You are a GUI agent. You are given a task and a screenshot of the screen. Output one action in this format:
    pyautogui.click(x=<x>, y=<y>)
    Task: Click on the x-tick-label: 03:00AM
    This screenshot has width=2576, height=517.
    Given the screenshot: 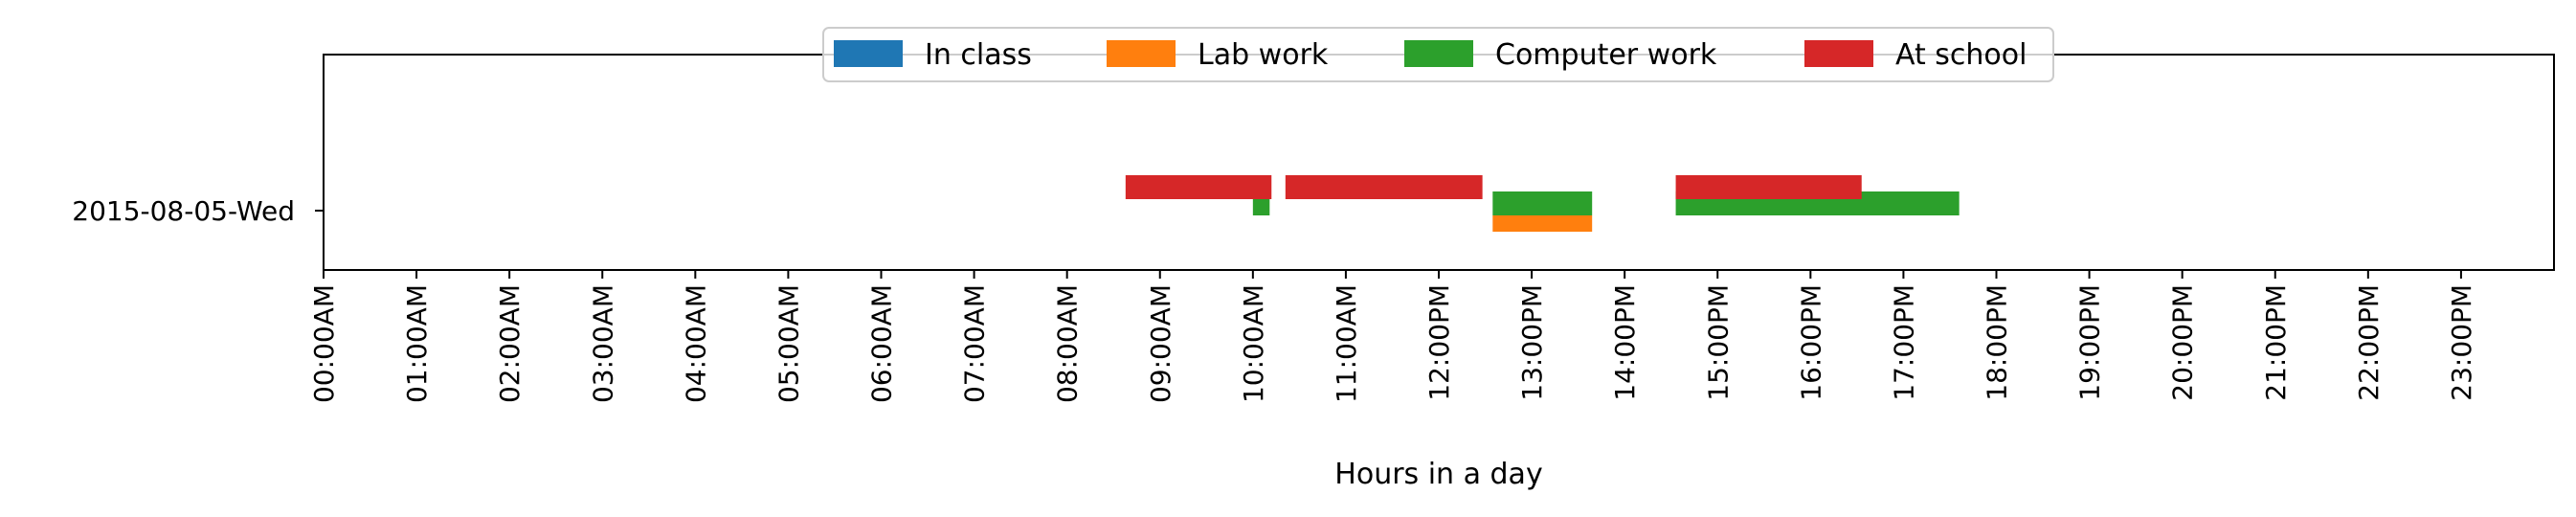 What is the action you would take?
    pyautogui.click(x=602, y=343)
    